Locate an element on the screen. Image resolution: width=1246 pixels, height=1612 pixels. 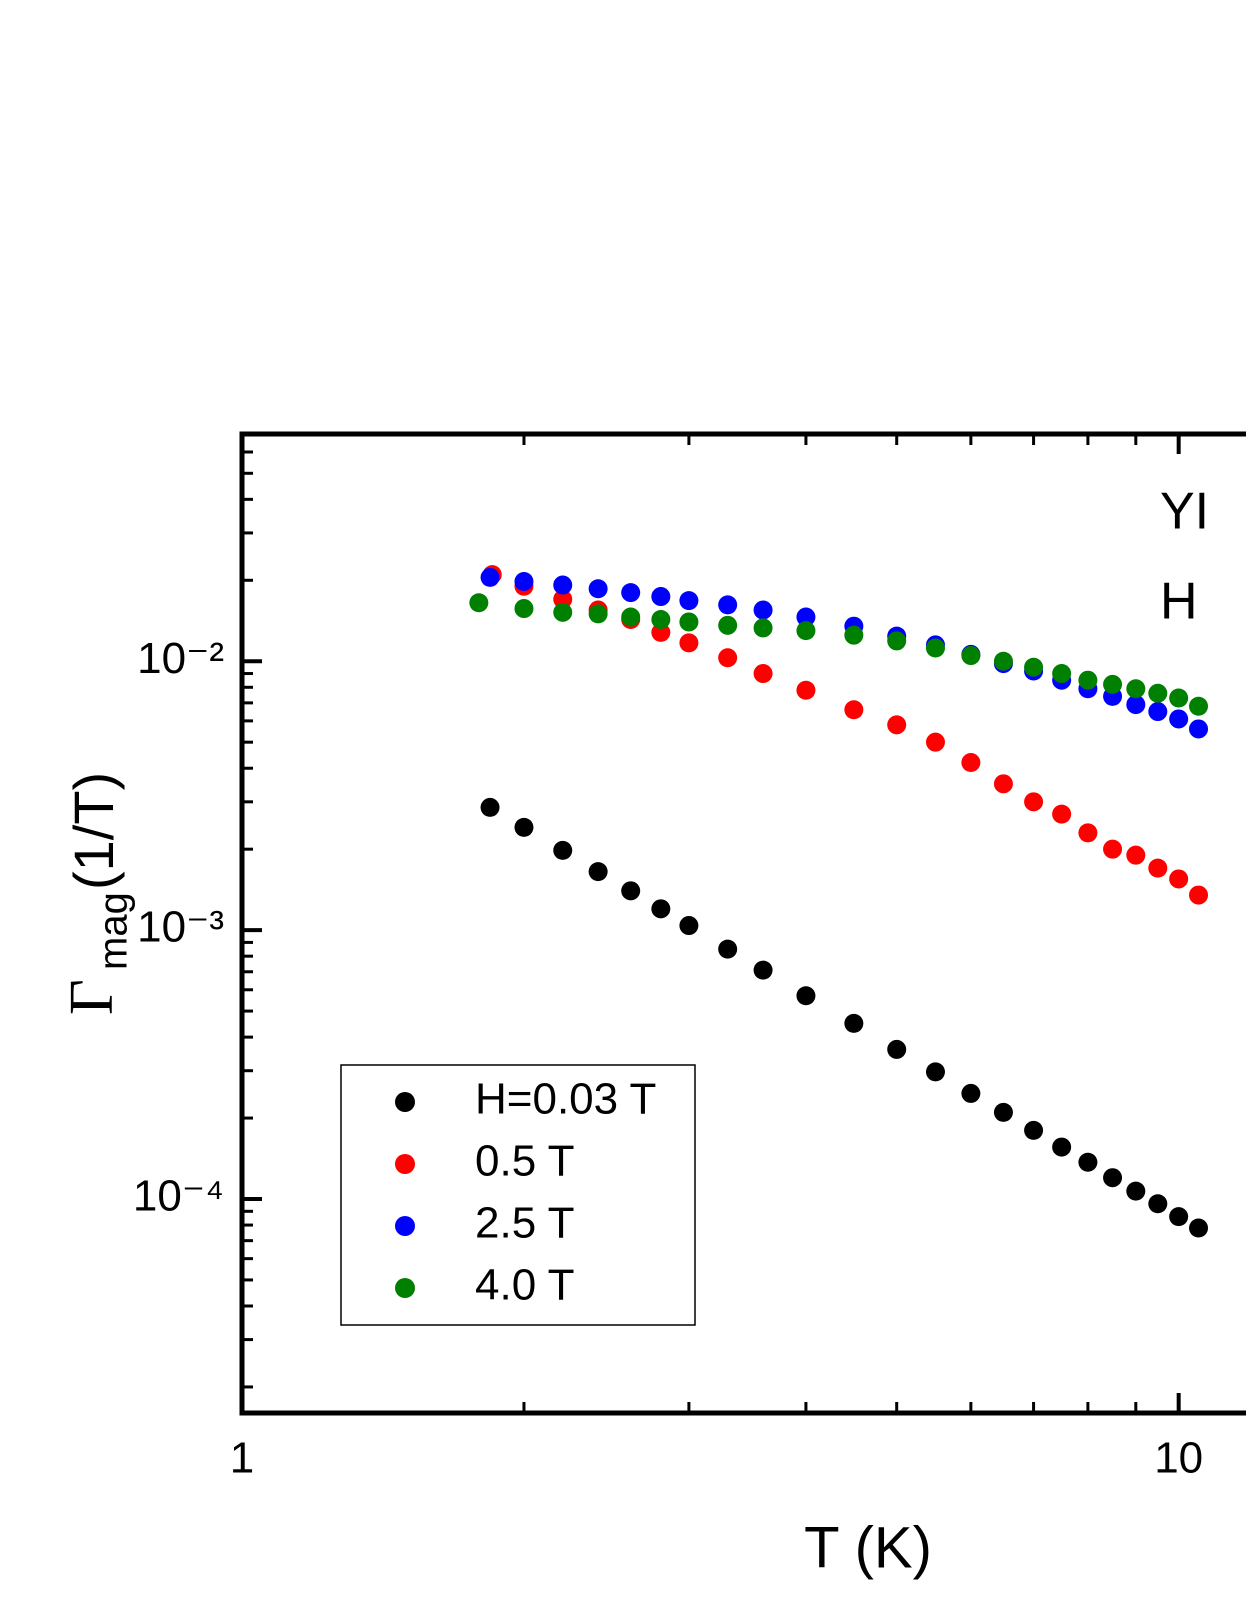
y-tick-label: 10⁻³ is located at coordinates (180, 927).